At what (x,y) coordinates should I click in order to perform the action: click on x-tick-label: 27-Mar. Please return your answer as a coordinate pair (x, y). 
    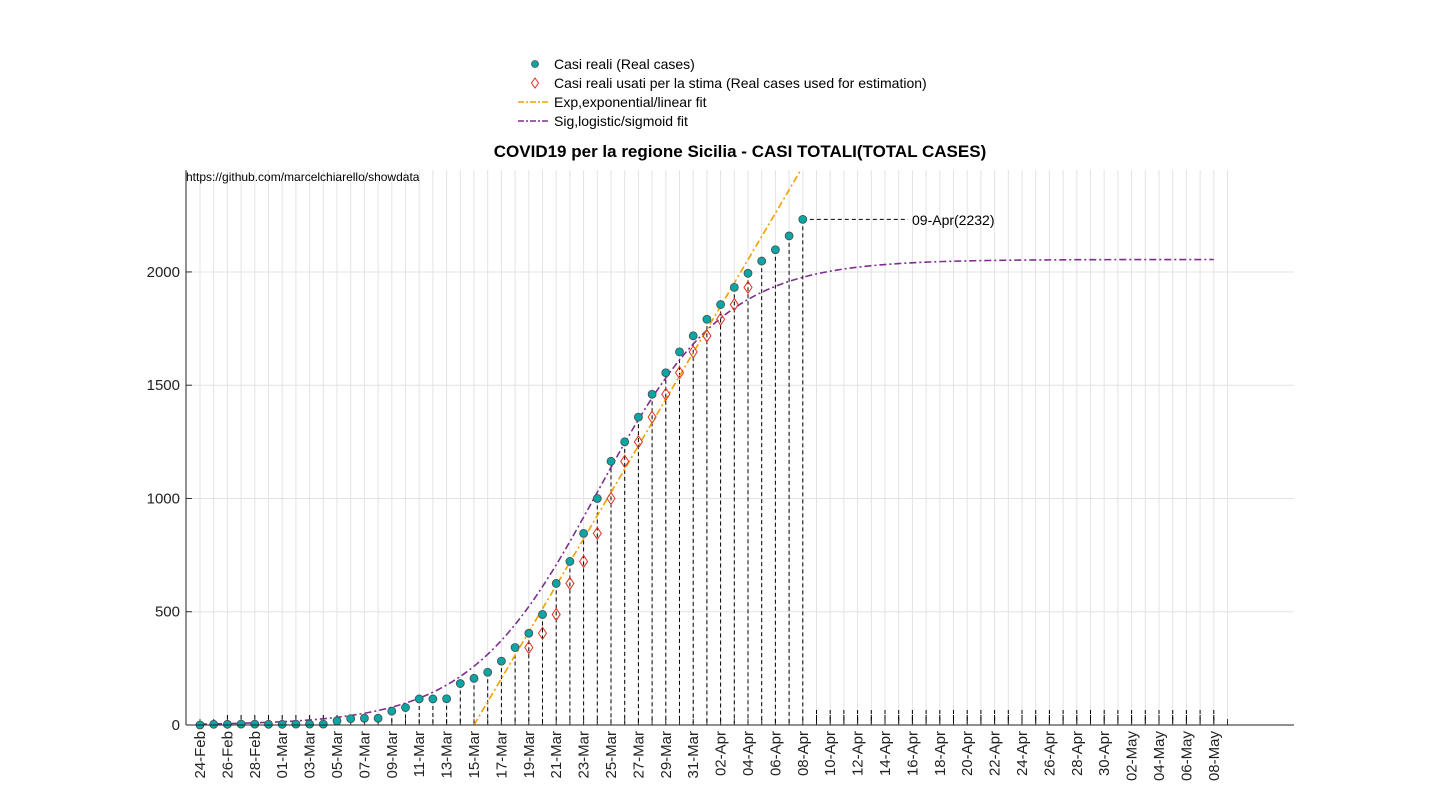
    Looking at the image, I should click on (638, 755).